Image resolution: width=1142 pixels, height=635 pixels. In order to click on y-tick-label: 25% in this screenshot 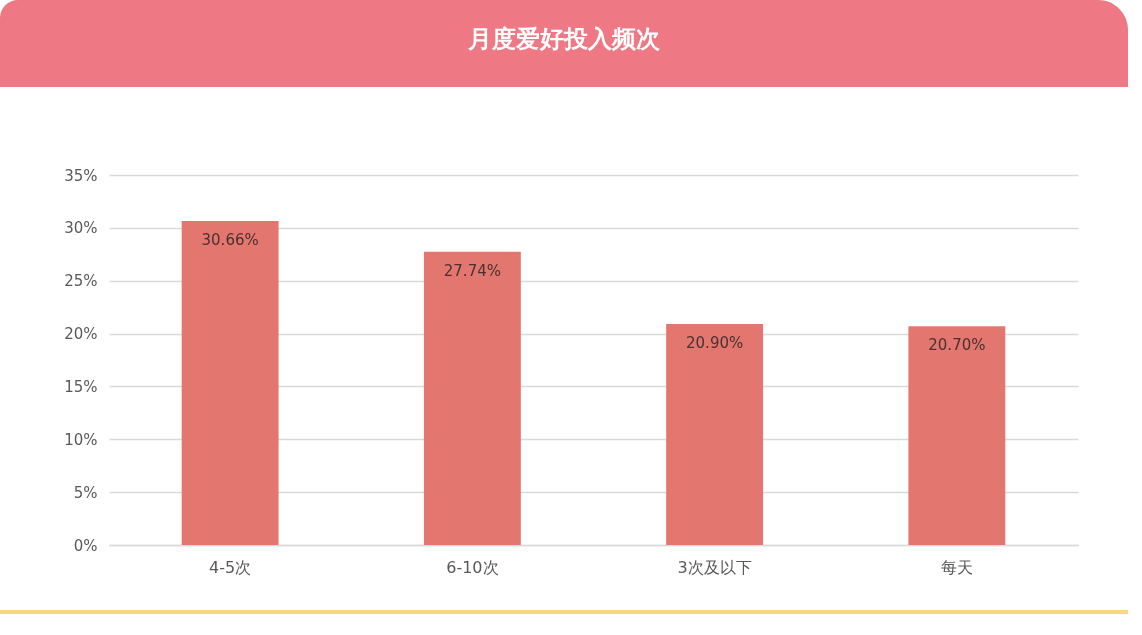, I will do `click(81, 281)`.